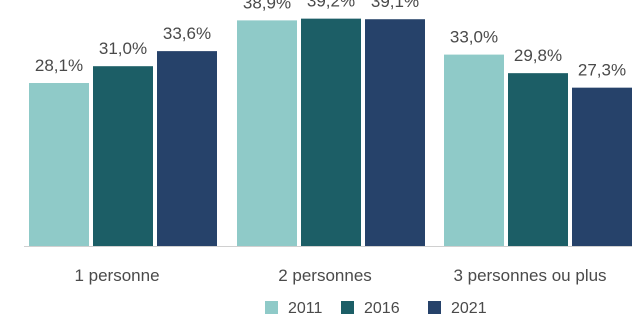 The height and width of the screenshot is (323, 635). What do you see at coordinates (538, 55) in the screenshot?
I see `value-label-2016-3: 29,8%` at bounding box center [538, 55].